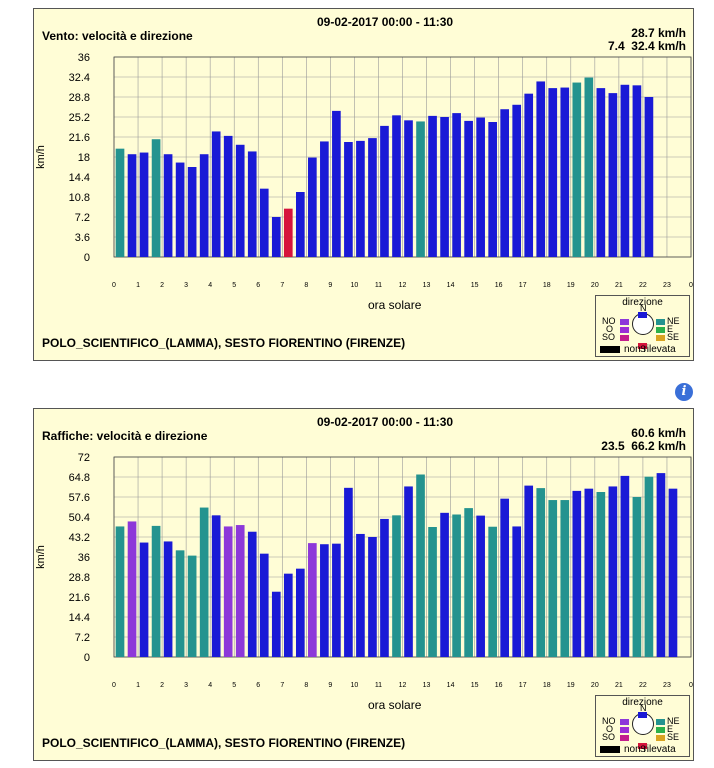 This screenshot has width=714, height=768. I want to click on x-tick-label: 20, so click(595, 285).